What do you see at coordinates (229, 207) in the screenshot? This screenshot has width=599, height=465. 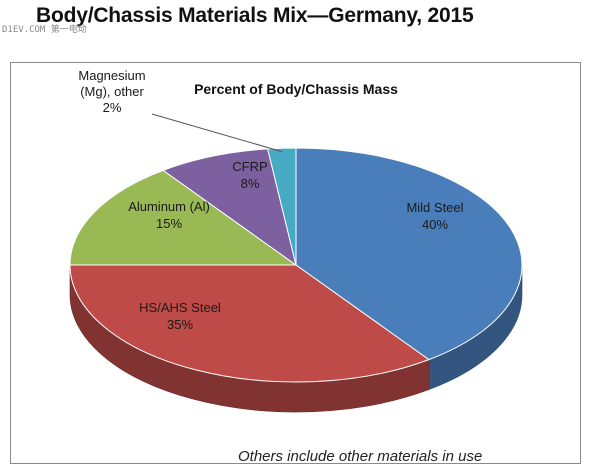 I see `pie-slice-cfrp` at bounding box center [229, 207].